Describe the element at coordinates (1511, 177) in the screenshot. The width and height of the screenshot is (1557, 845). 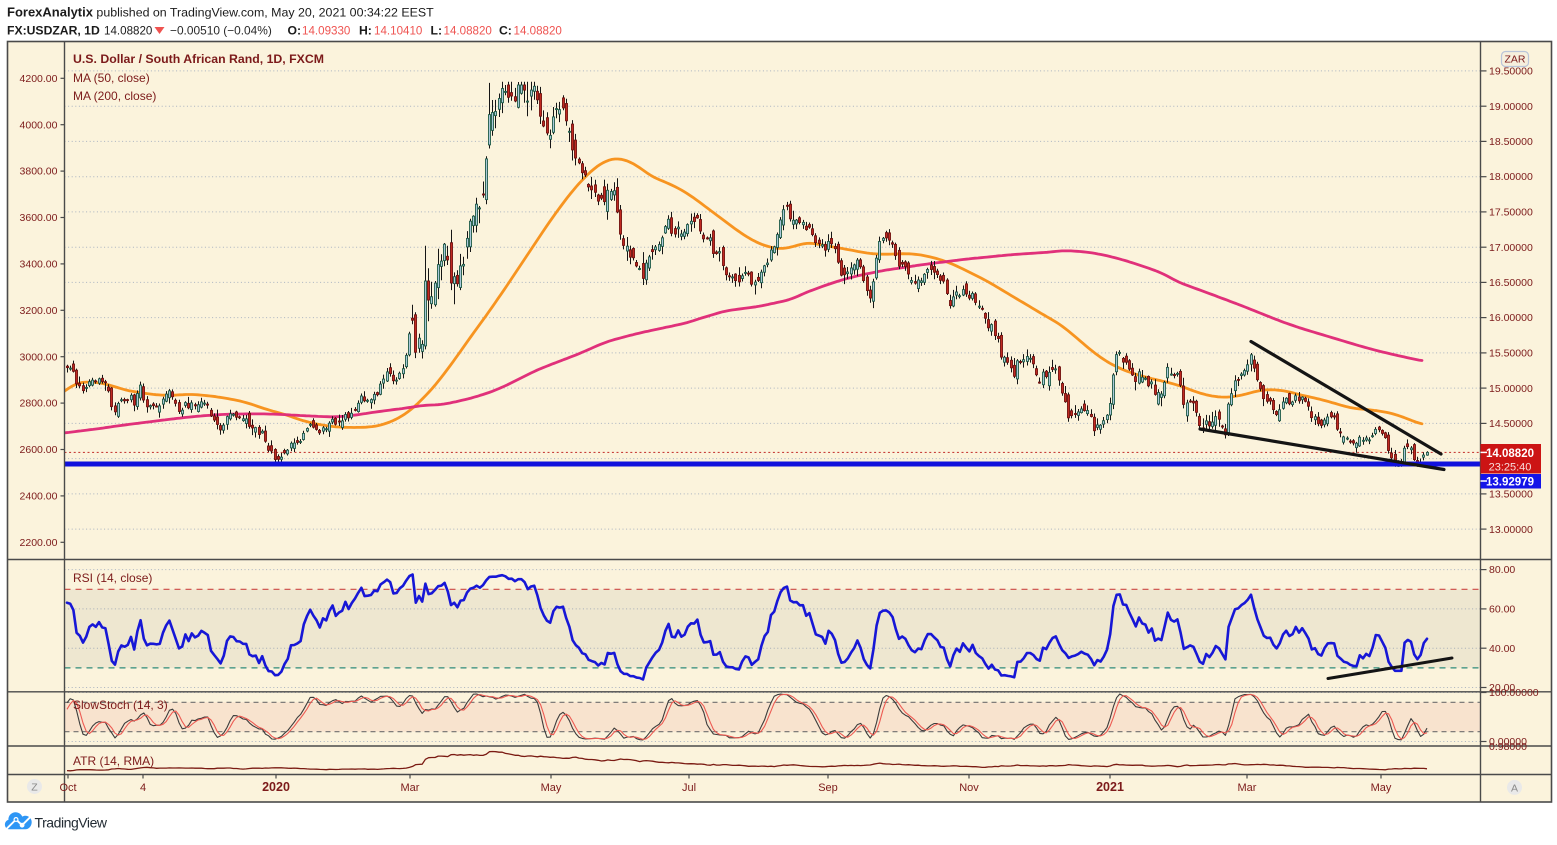
I see `svg-text: 18.00000` at that location.